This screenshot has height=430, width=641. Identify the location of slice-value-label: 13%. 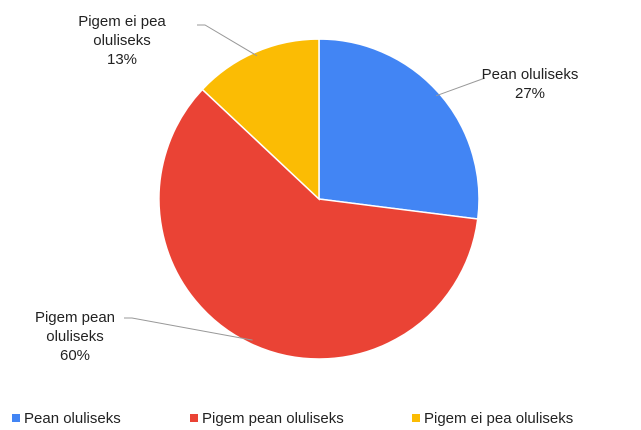
(122, 59).